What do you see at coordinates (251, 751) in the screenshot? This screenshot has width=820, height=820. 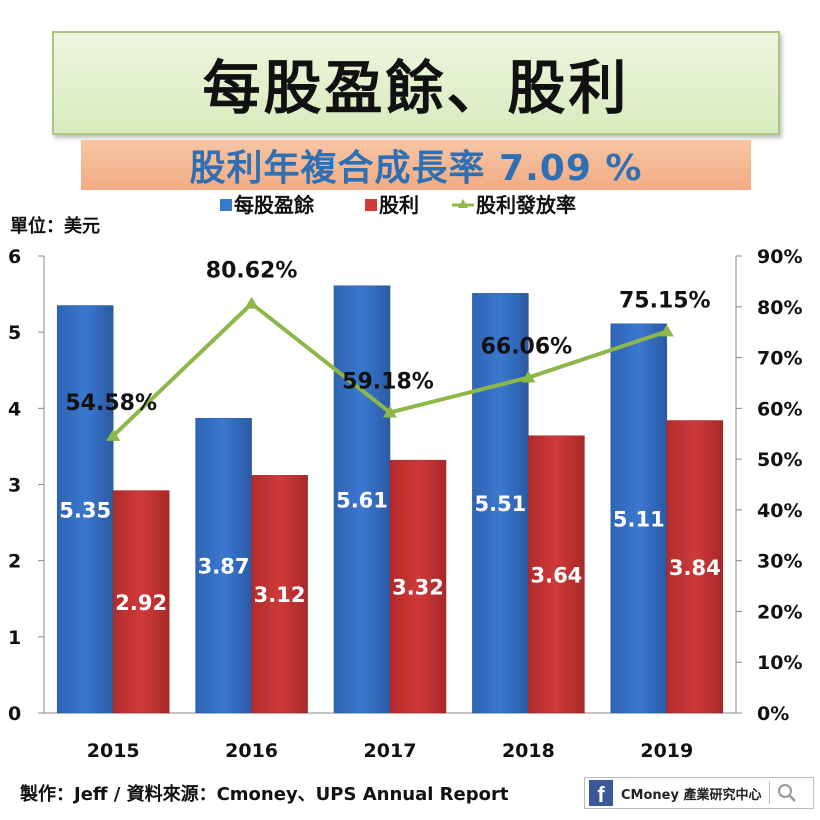 I see `x-tick-label: 2016` at bounding box center [251, 751].